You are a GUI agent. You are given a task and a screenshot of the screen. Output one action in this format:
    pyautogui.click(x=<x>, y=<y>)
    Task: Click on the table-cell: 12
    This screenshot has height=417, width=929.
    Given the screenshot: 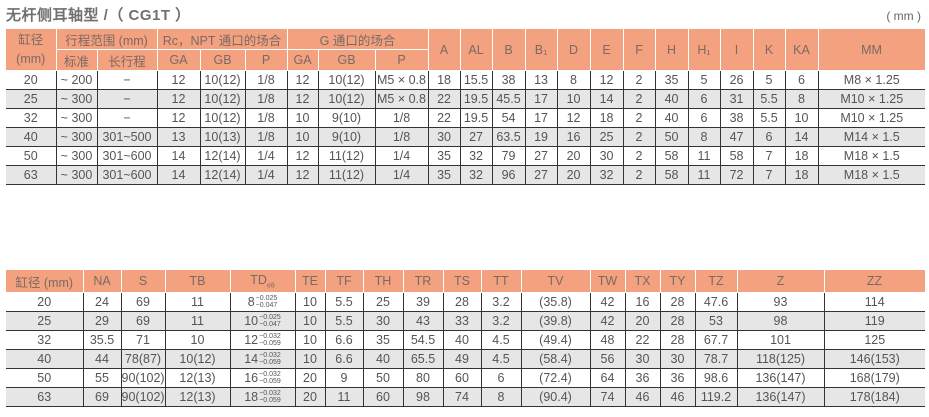 What is the action you would take?
    pyautogui.click(x=178, y=118)
    